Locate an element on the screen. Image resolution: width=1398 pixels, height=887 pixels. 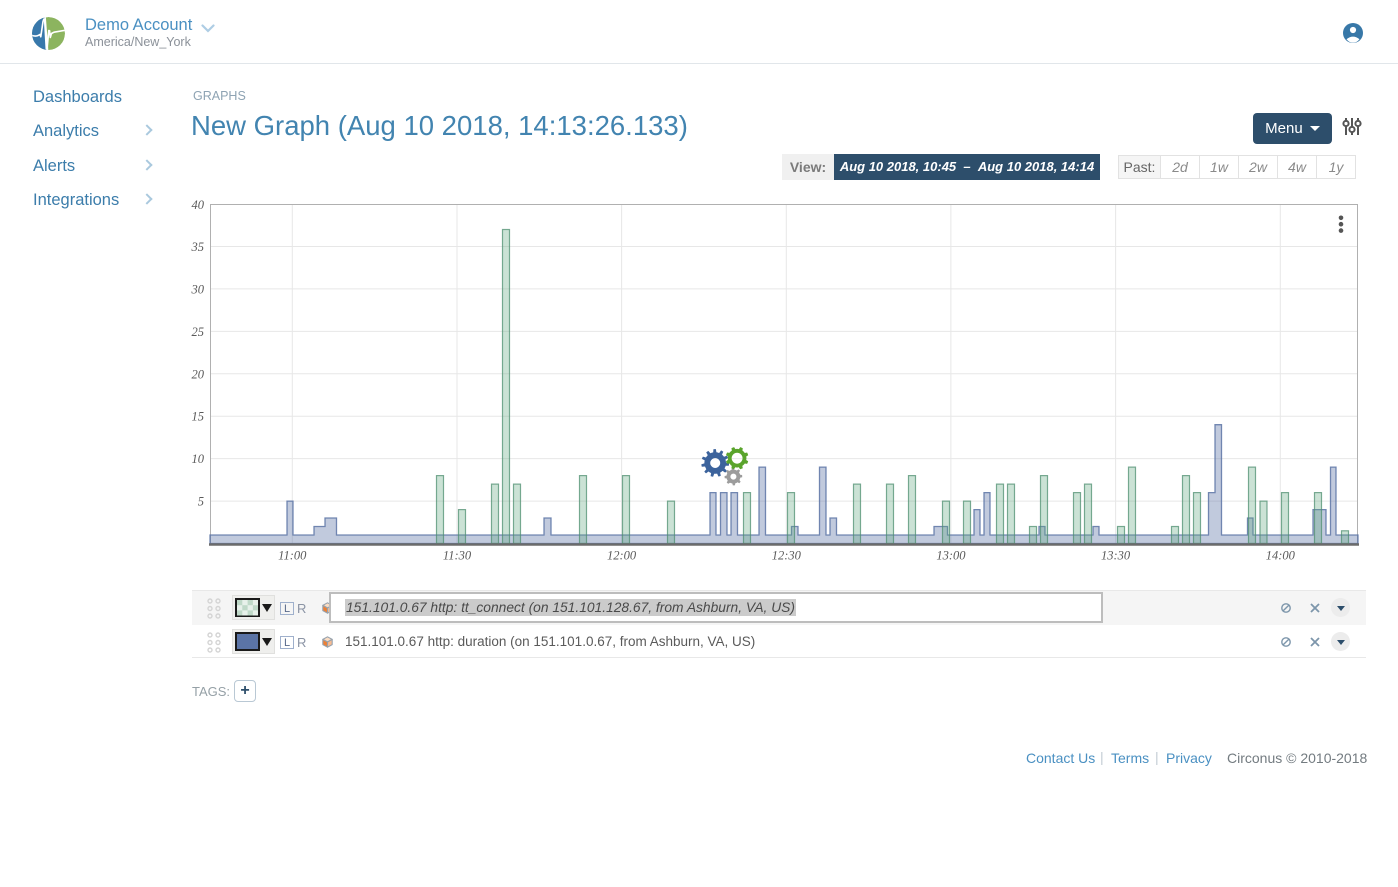
svg-text: 15 is located at coordinates (198, 417).